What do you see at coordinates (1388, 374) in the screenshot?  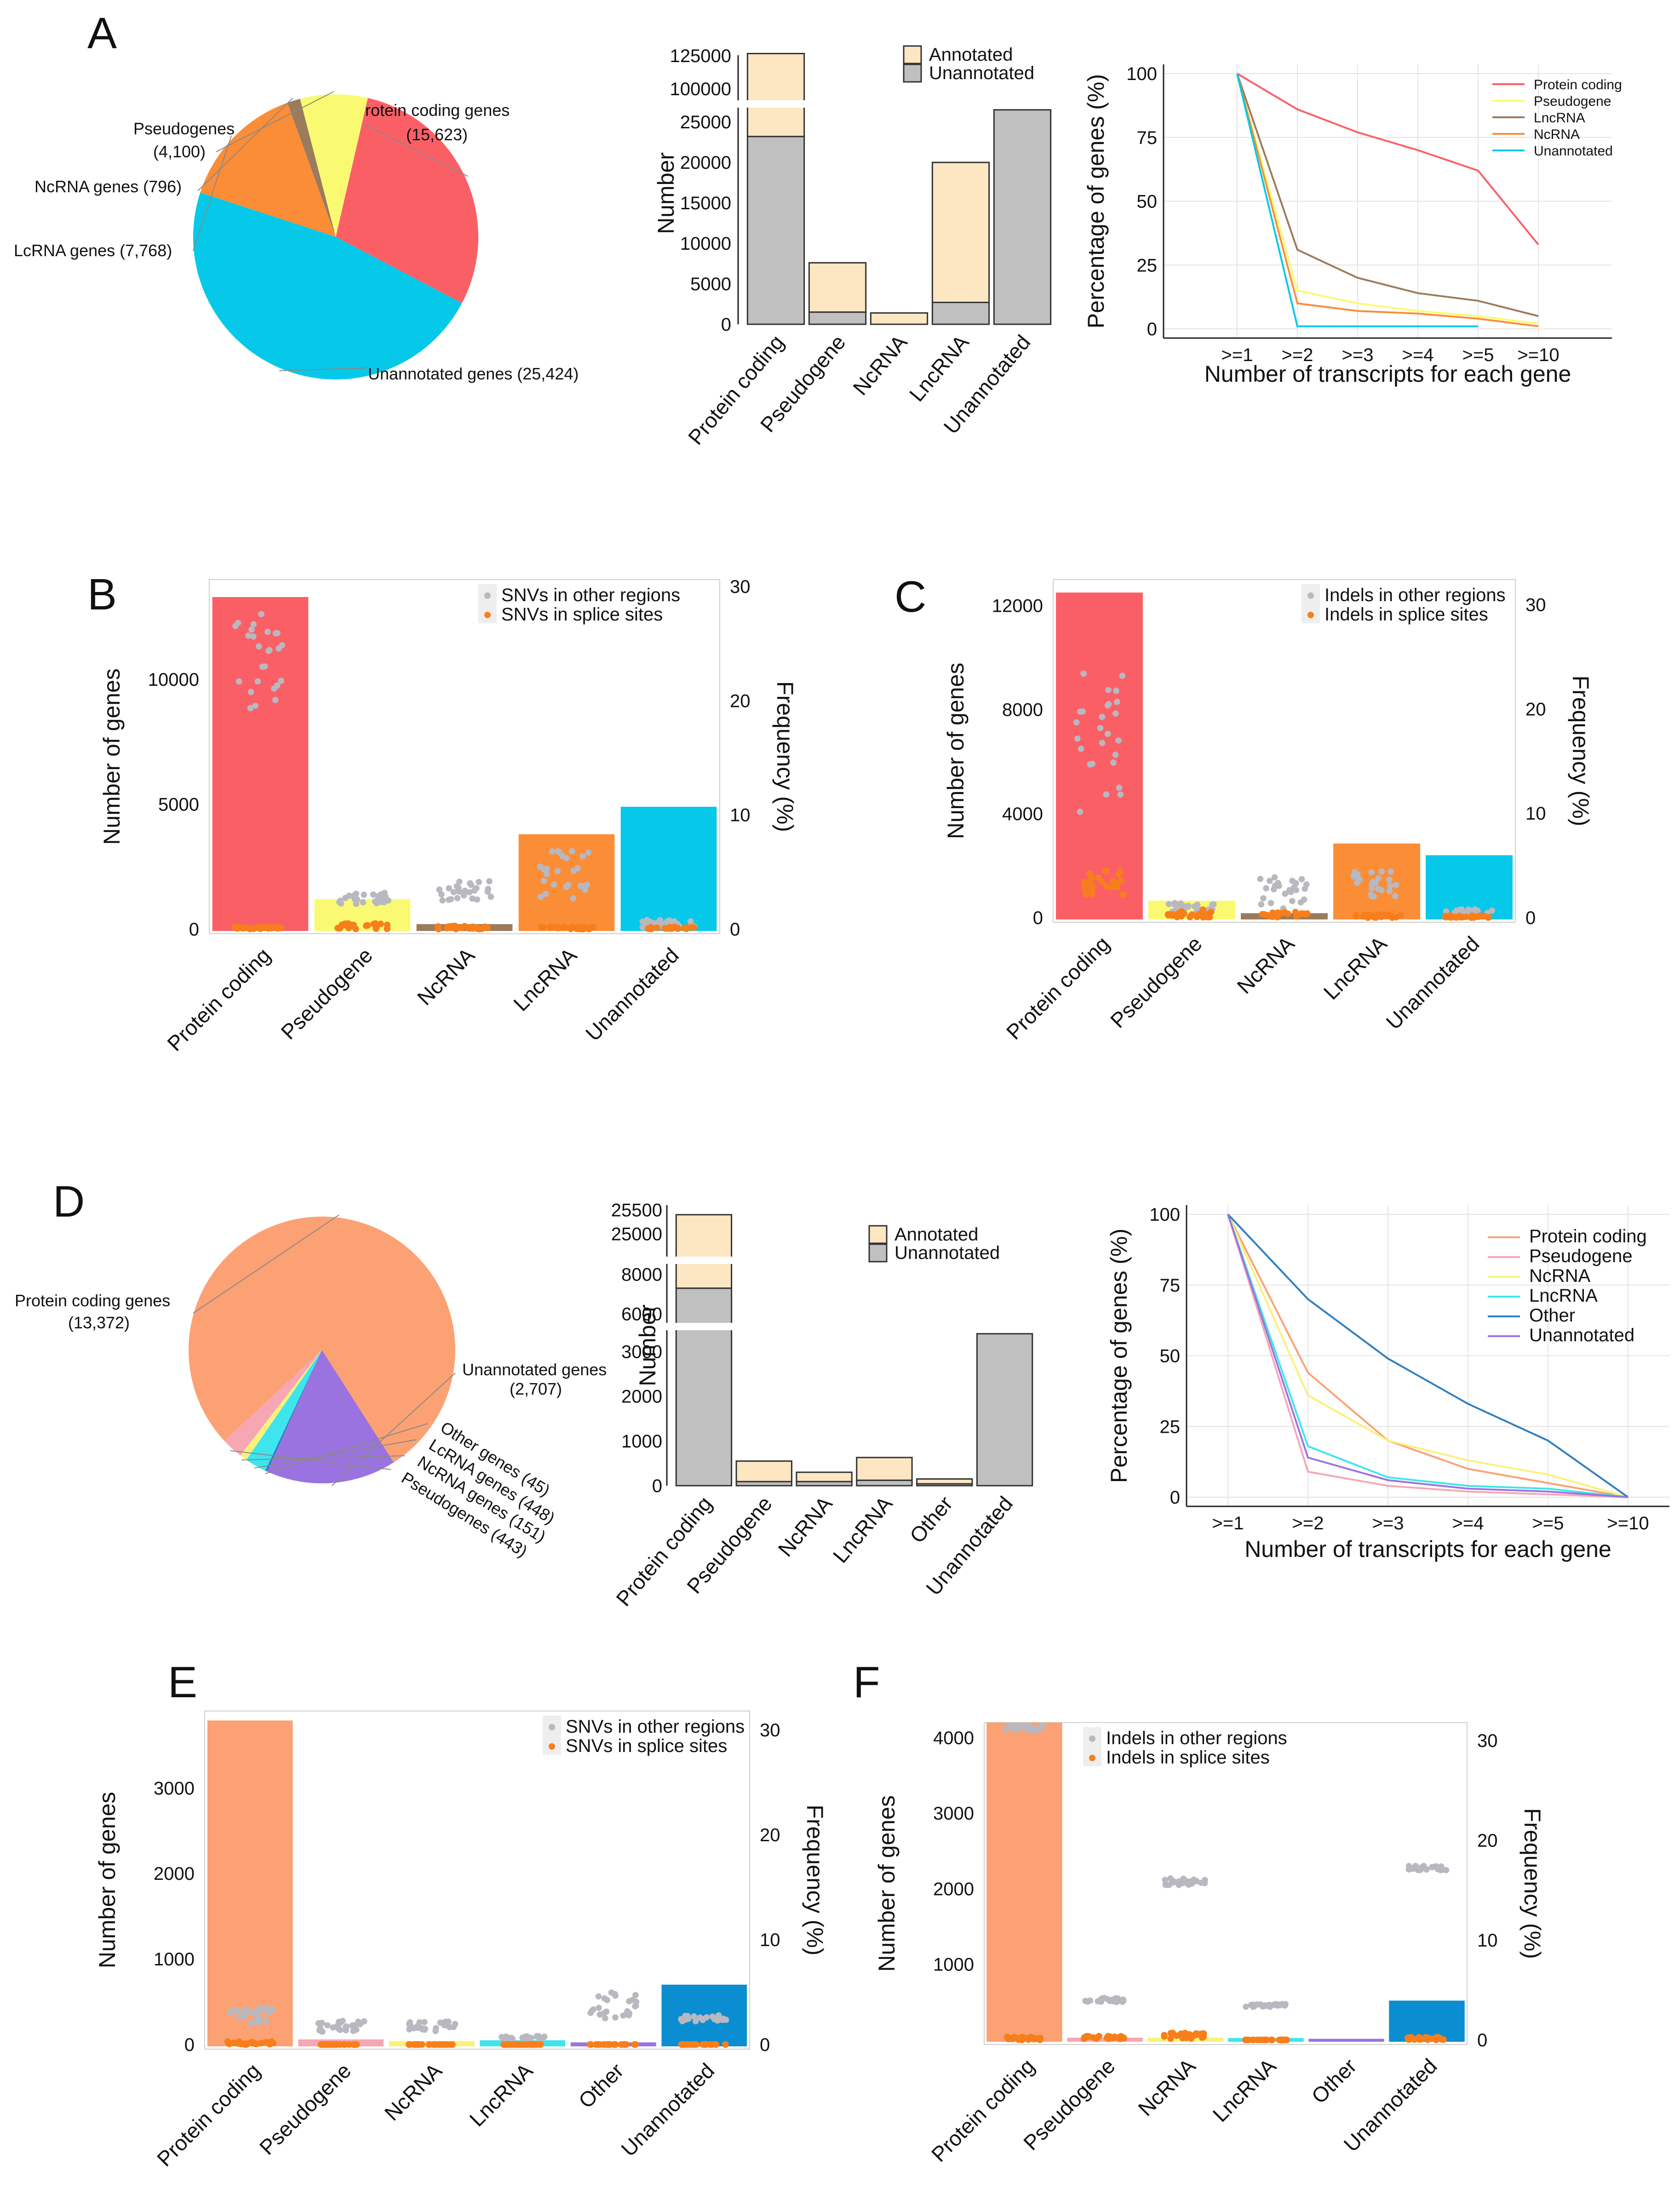 I see `A_line-xlabel: Number of transcripts for each gene` at bounding box center [1388, 374].